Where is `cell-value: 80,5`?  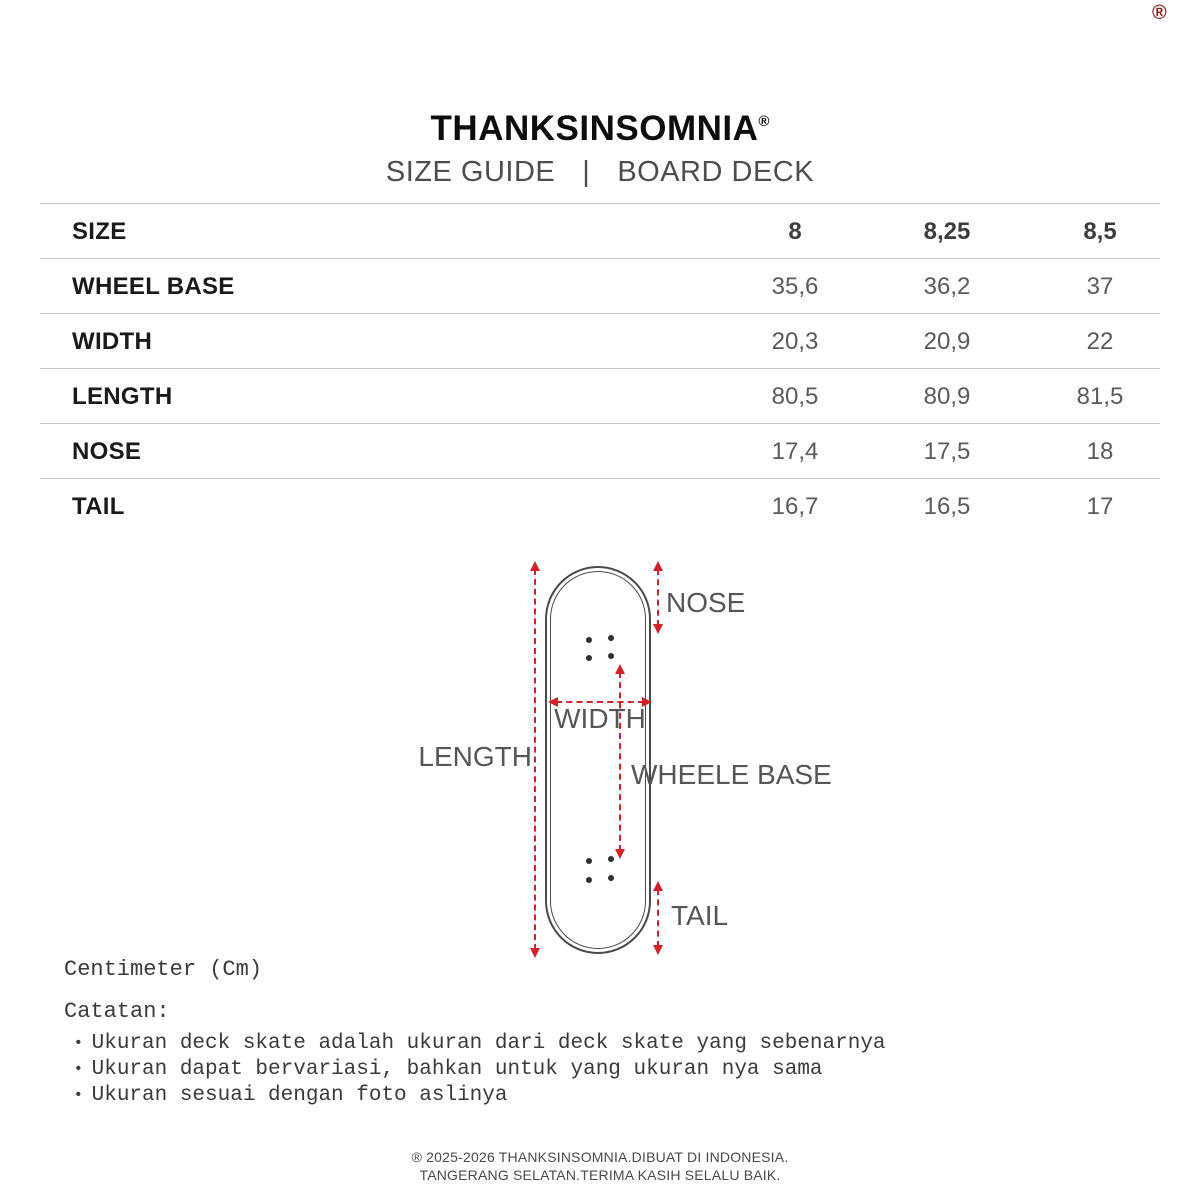
cell-value: 80,5 is located at coordinates (795, 396).